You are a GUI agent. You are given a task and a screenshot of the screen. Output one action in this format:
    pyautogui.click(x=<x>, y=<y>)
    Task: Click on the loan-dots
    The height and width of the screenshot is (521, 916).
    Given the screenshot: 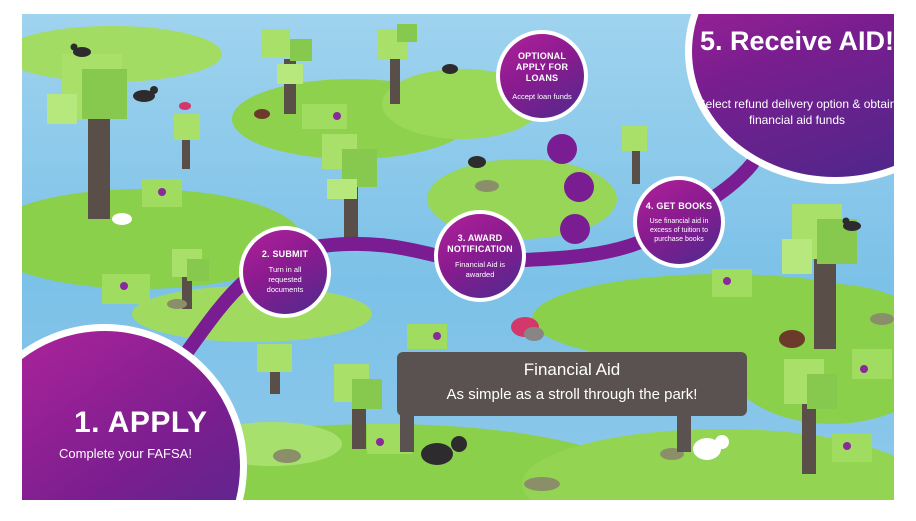 What is the action you would take?
    pyautogui.click(x=570, y=189)
    